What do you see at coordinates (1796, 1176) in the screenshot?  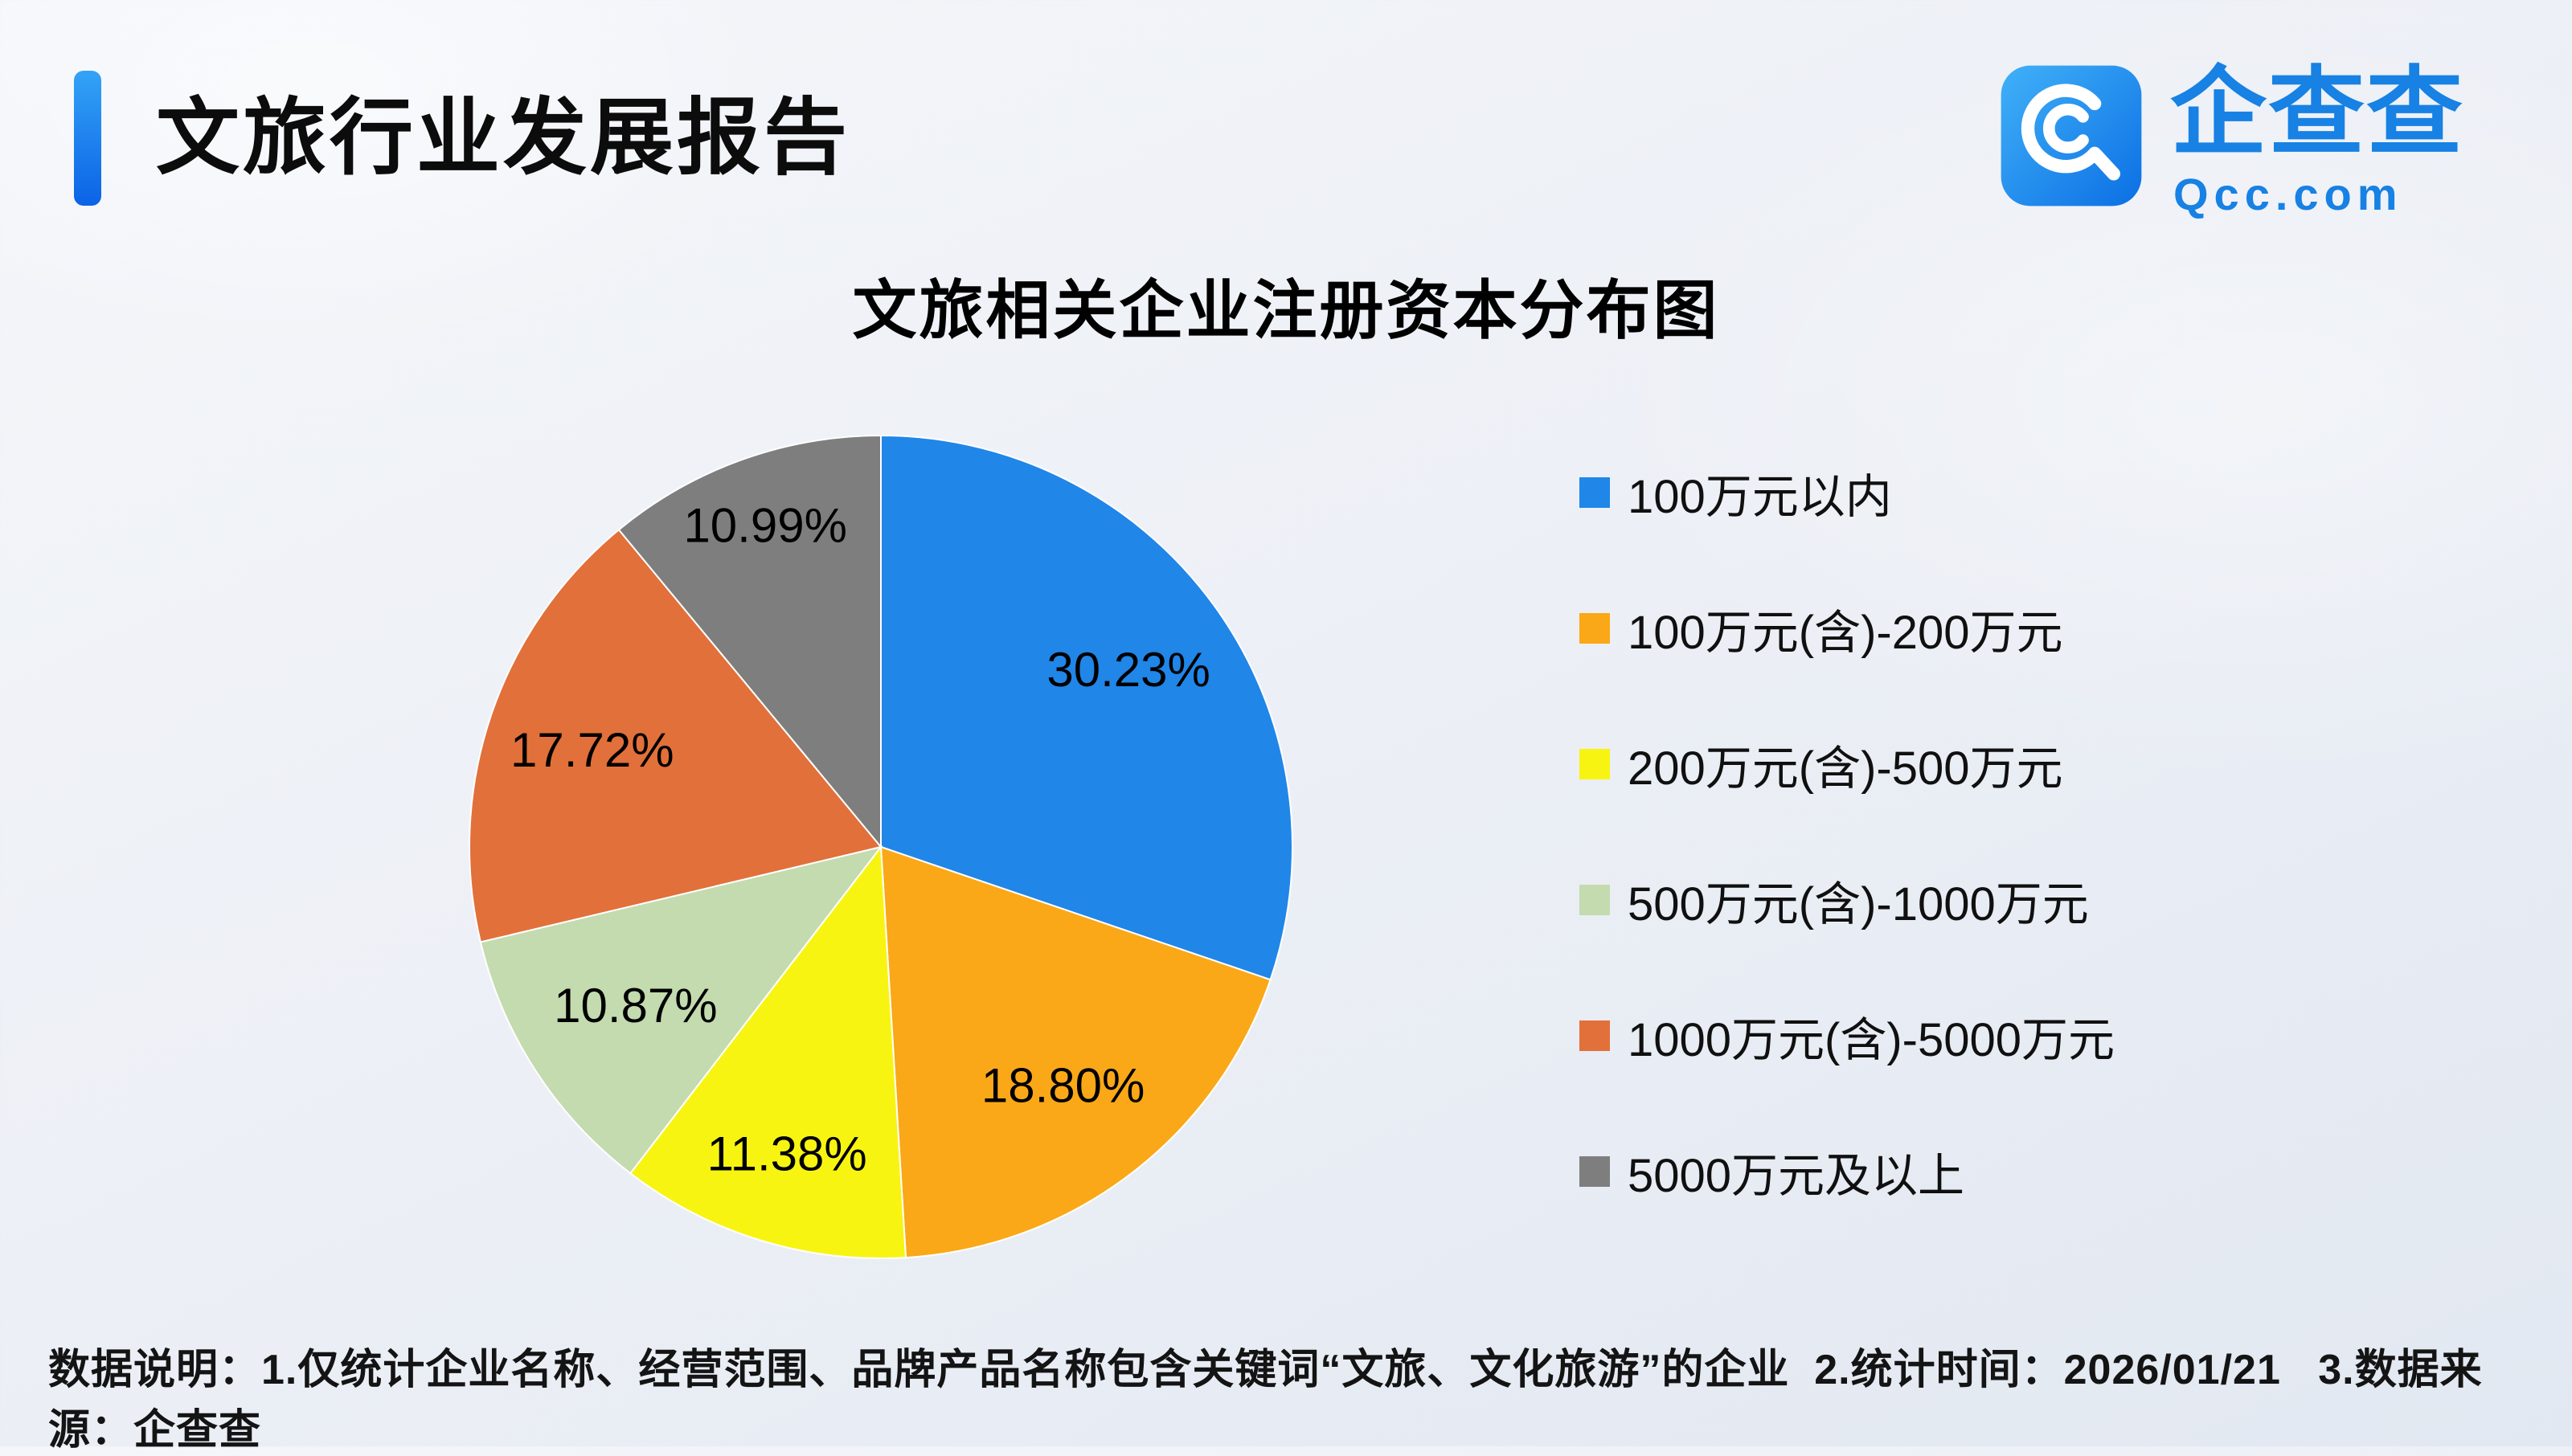 I see `legend-label: 5000万元及以上` at bounding box center [1796, 1176].